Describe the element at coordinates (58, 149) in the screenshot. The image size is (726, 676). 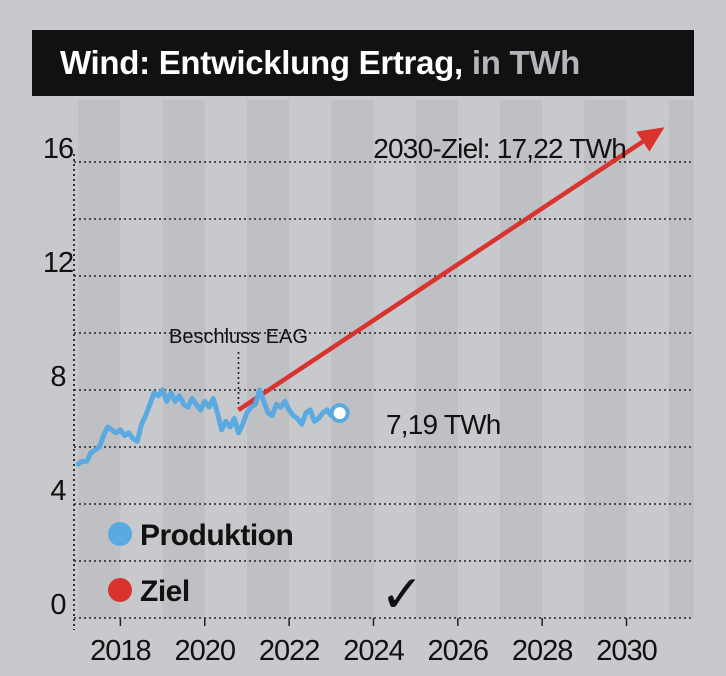
I see `y-tick-label: 16` at that location.